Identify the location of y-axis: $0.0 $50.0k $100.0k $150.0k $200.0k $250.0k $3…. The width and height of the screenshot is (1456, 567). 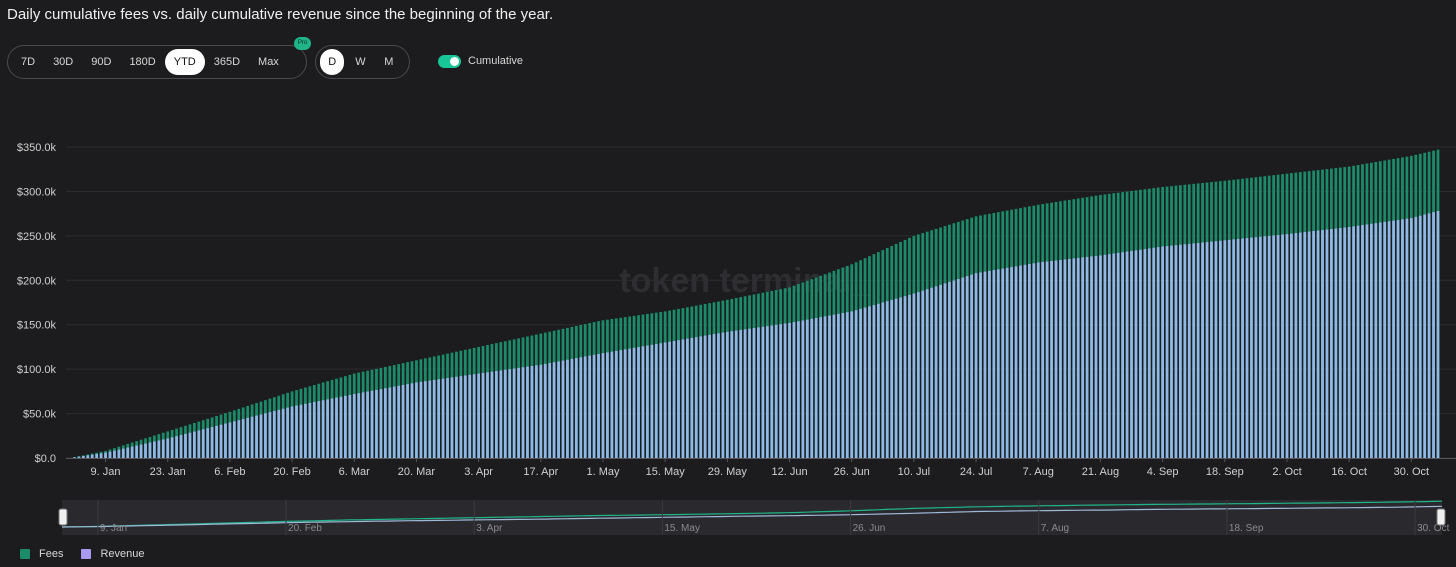
(37, 303).